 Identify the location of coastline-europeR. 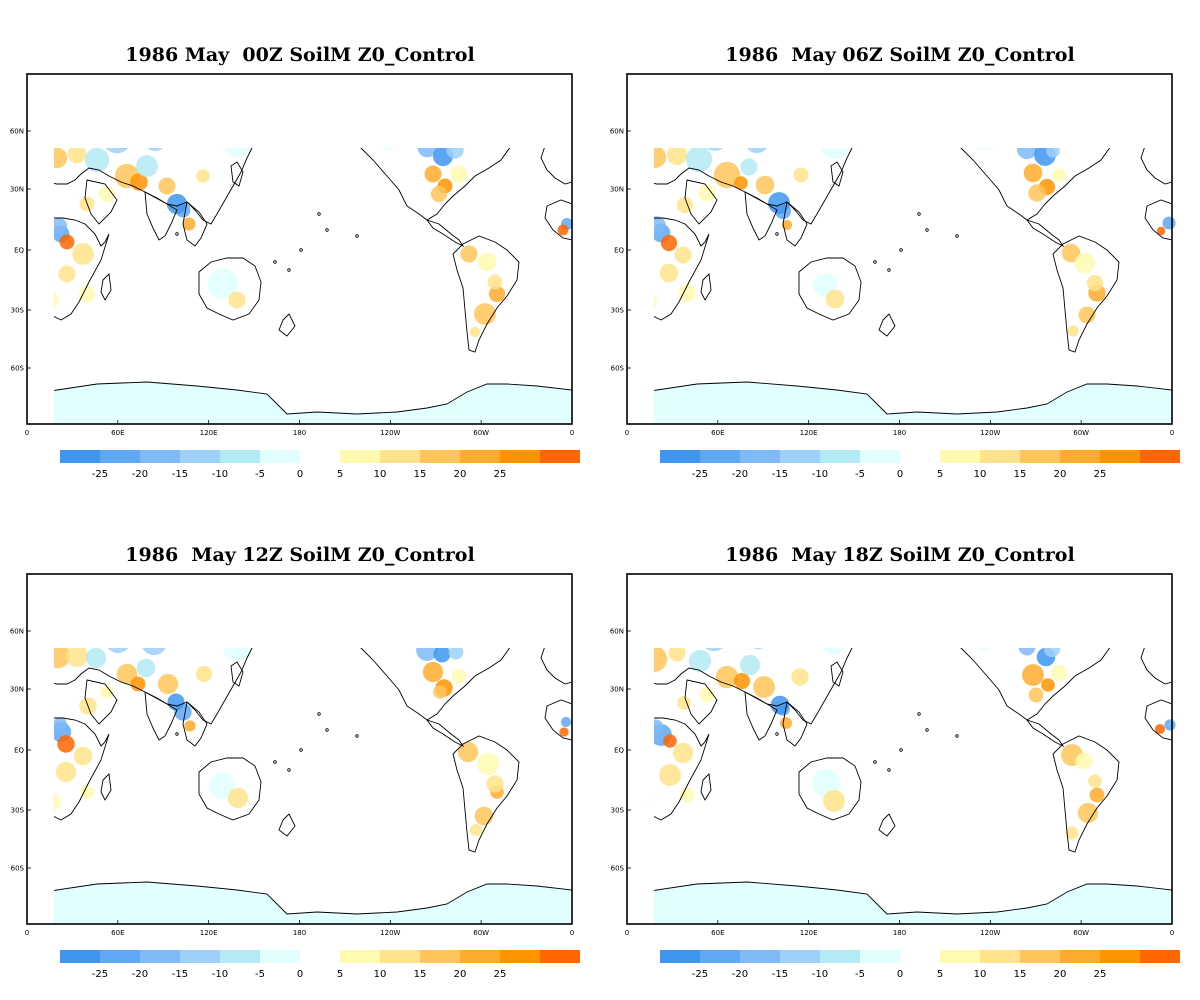
(556, 666).